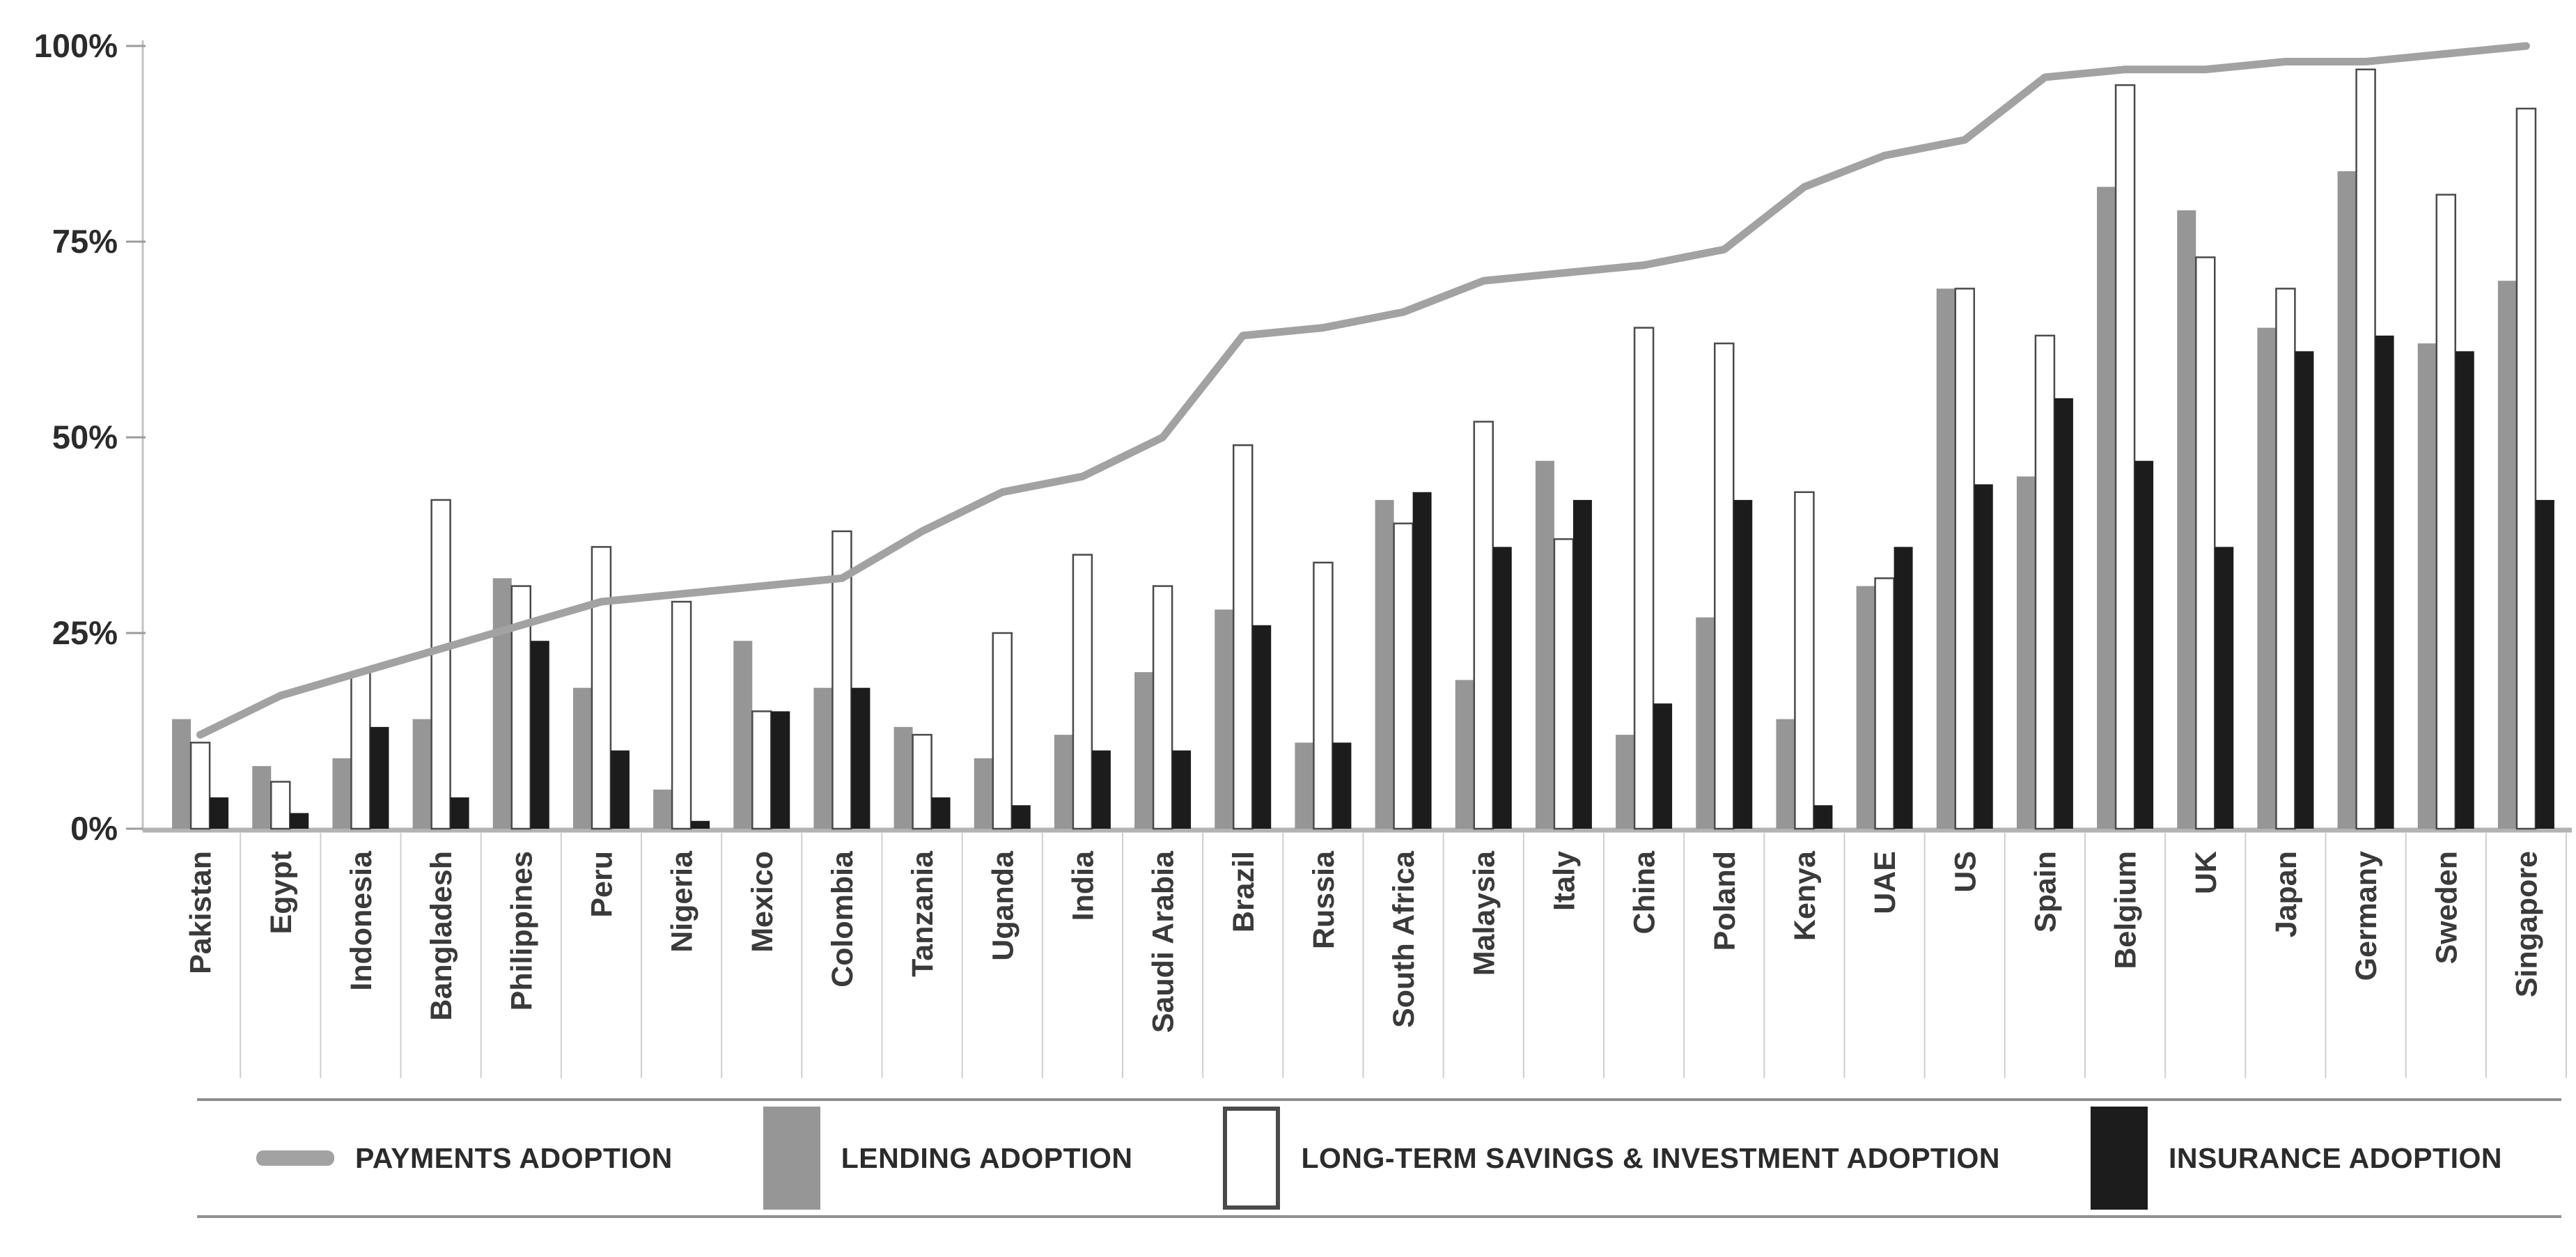 The image size is (2576, 1257). I want to click on y-tick-label: 25%, so click(85, 632).